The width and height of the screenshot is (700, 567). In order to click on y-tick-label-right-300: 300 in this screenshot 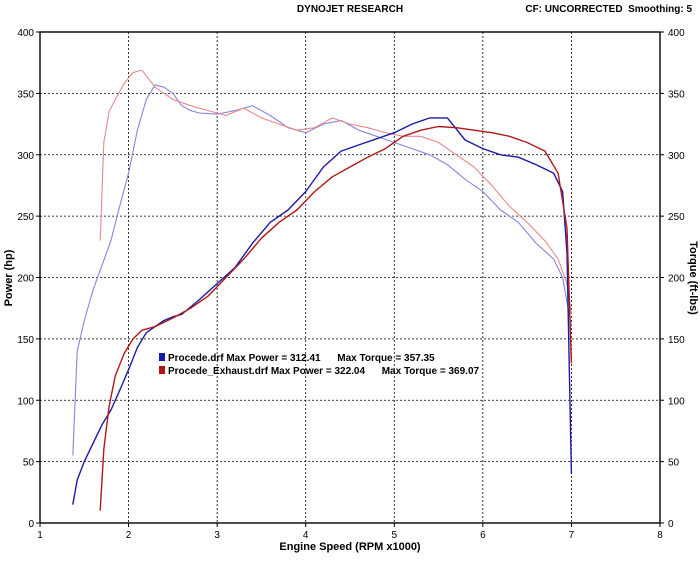, I will do `click(676, 156)`.